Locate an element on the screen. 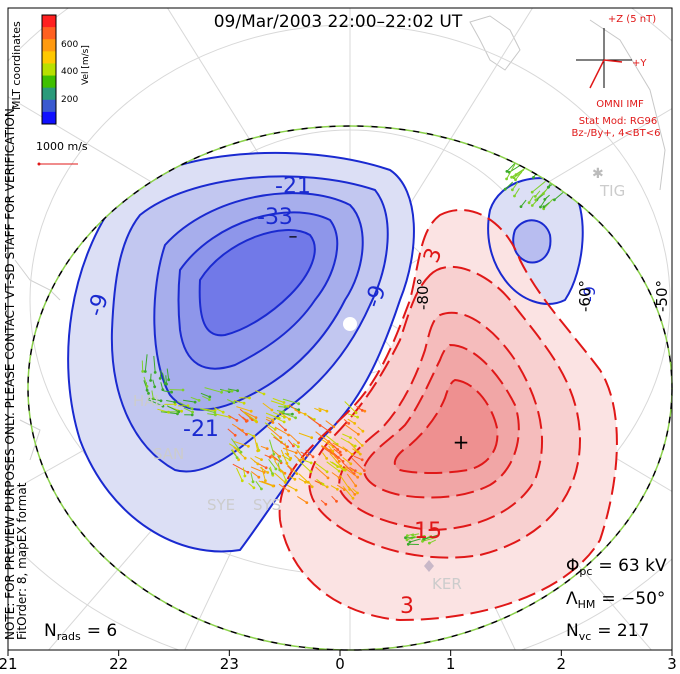 Image resolution: width=680 pixels, height=674 pixels. mlt-tick-label: 21 is located at coordinates (9, 664).